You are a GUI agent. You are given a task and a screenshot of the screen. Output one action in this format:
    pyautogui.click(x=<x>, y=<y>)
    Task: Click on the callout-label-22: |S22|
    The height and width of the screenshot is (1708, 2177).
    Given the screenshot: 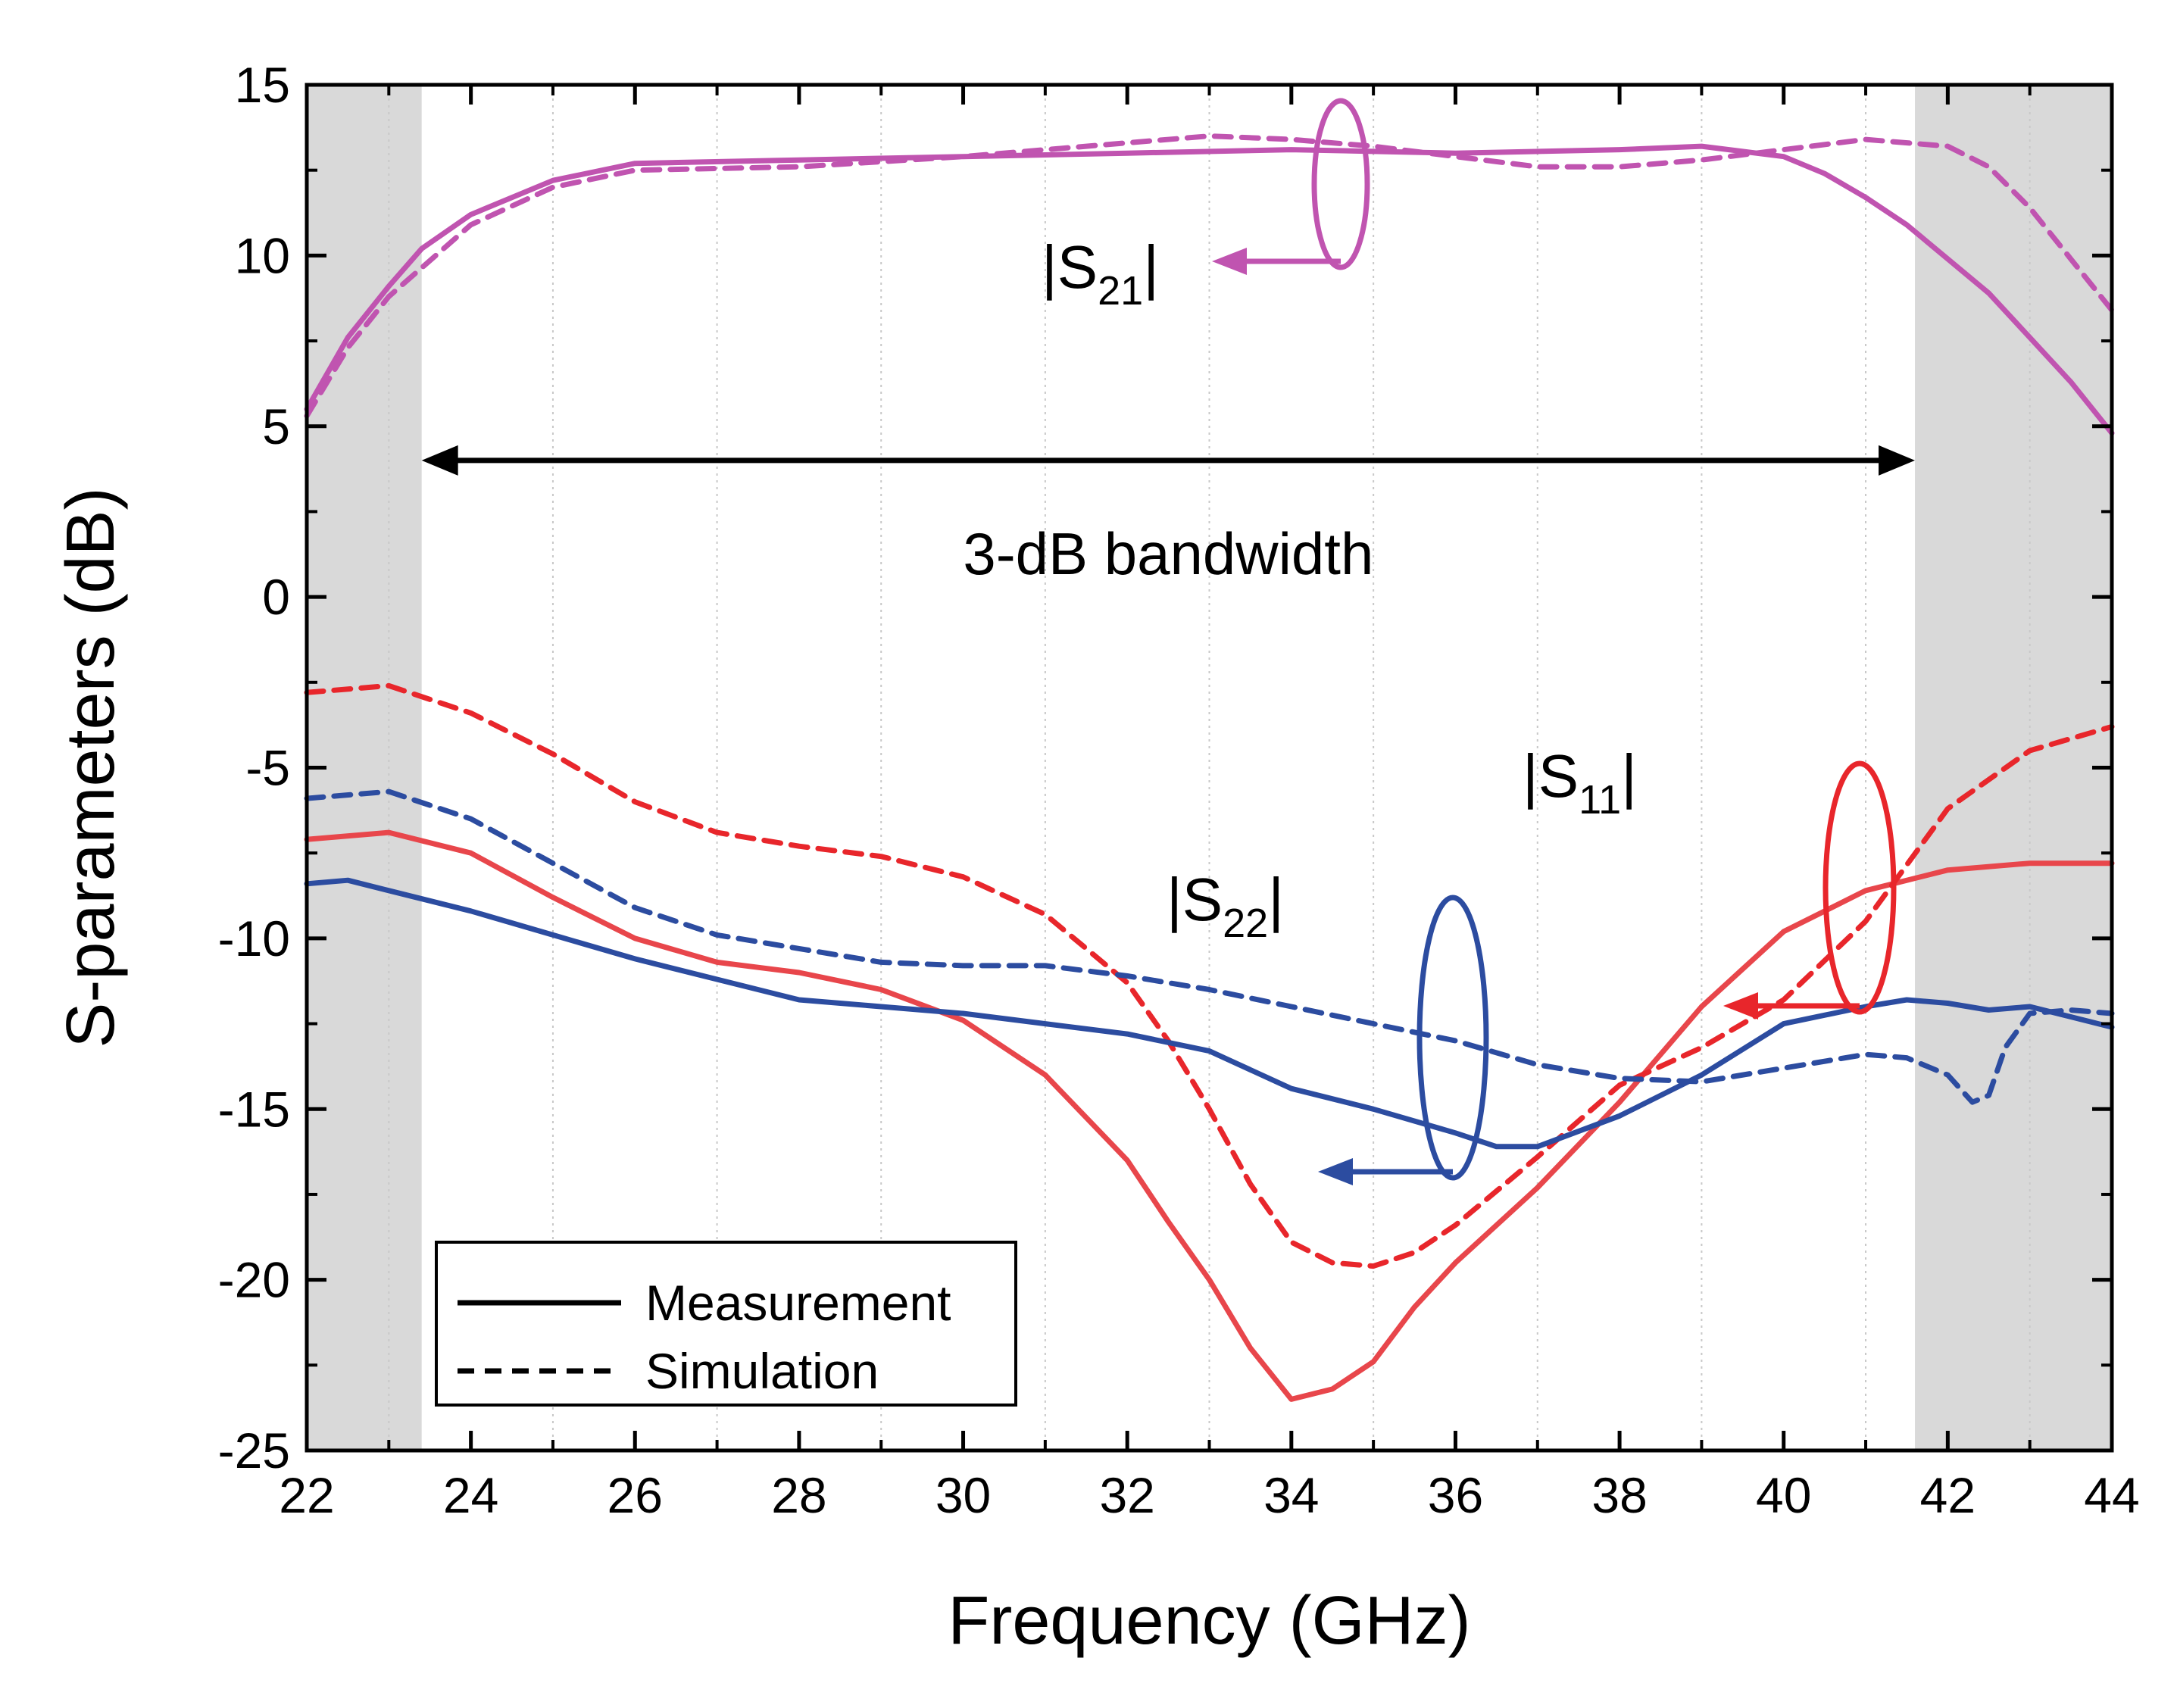 What is the action you would take?
    pyautogui.click(x=1225, y=906)
    